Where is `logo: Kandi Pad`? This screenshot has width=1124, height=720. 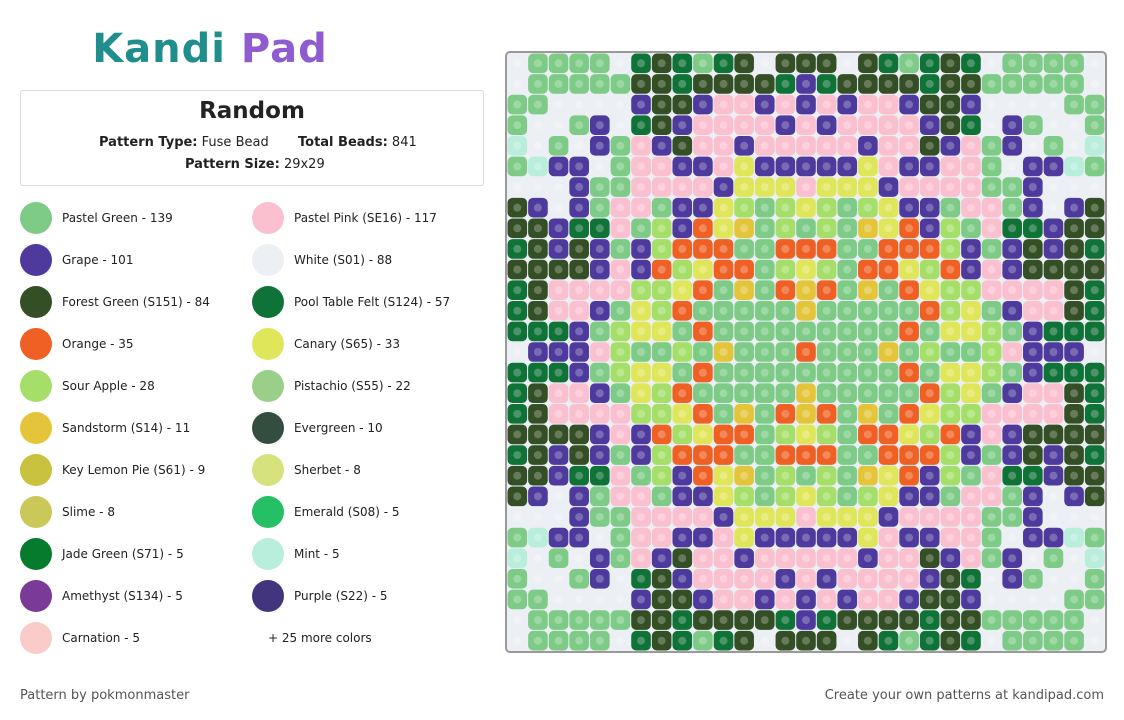
logo: Kandi Pad is located at coordinates (210, 49).